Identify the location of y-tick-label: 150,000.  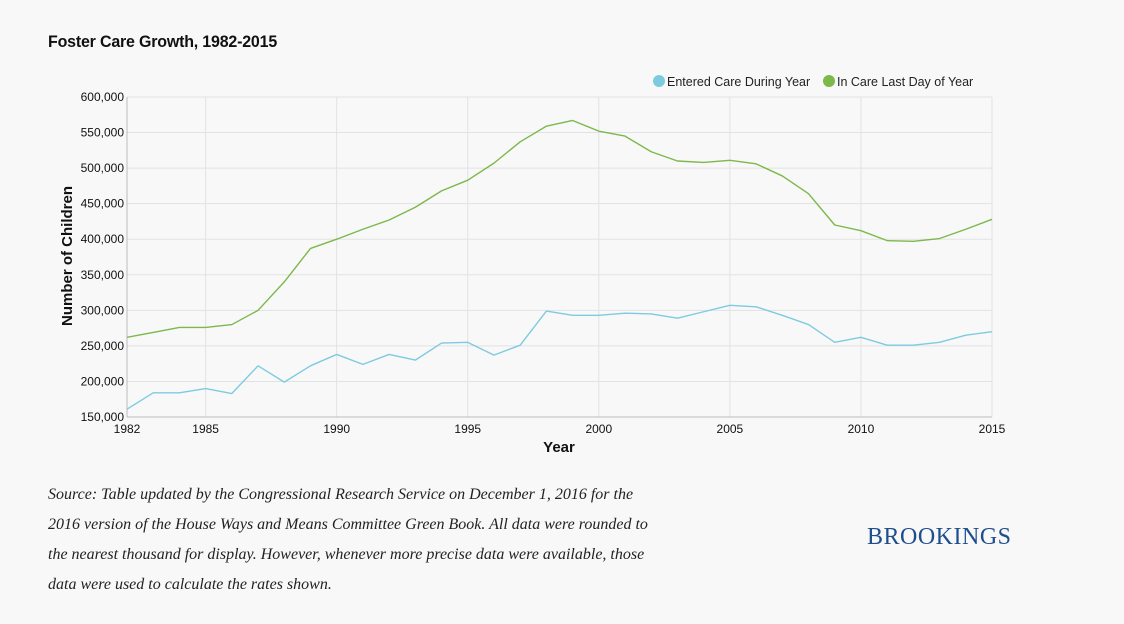
(103, 417).